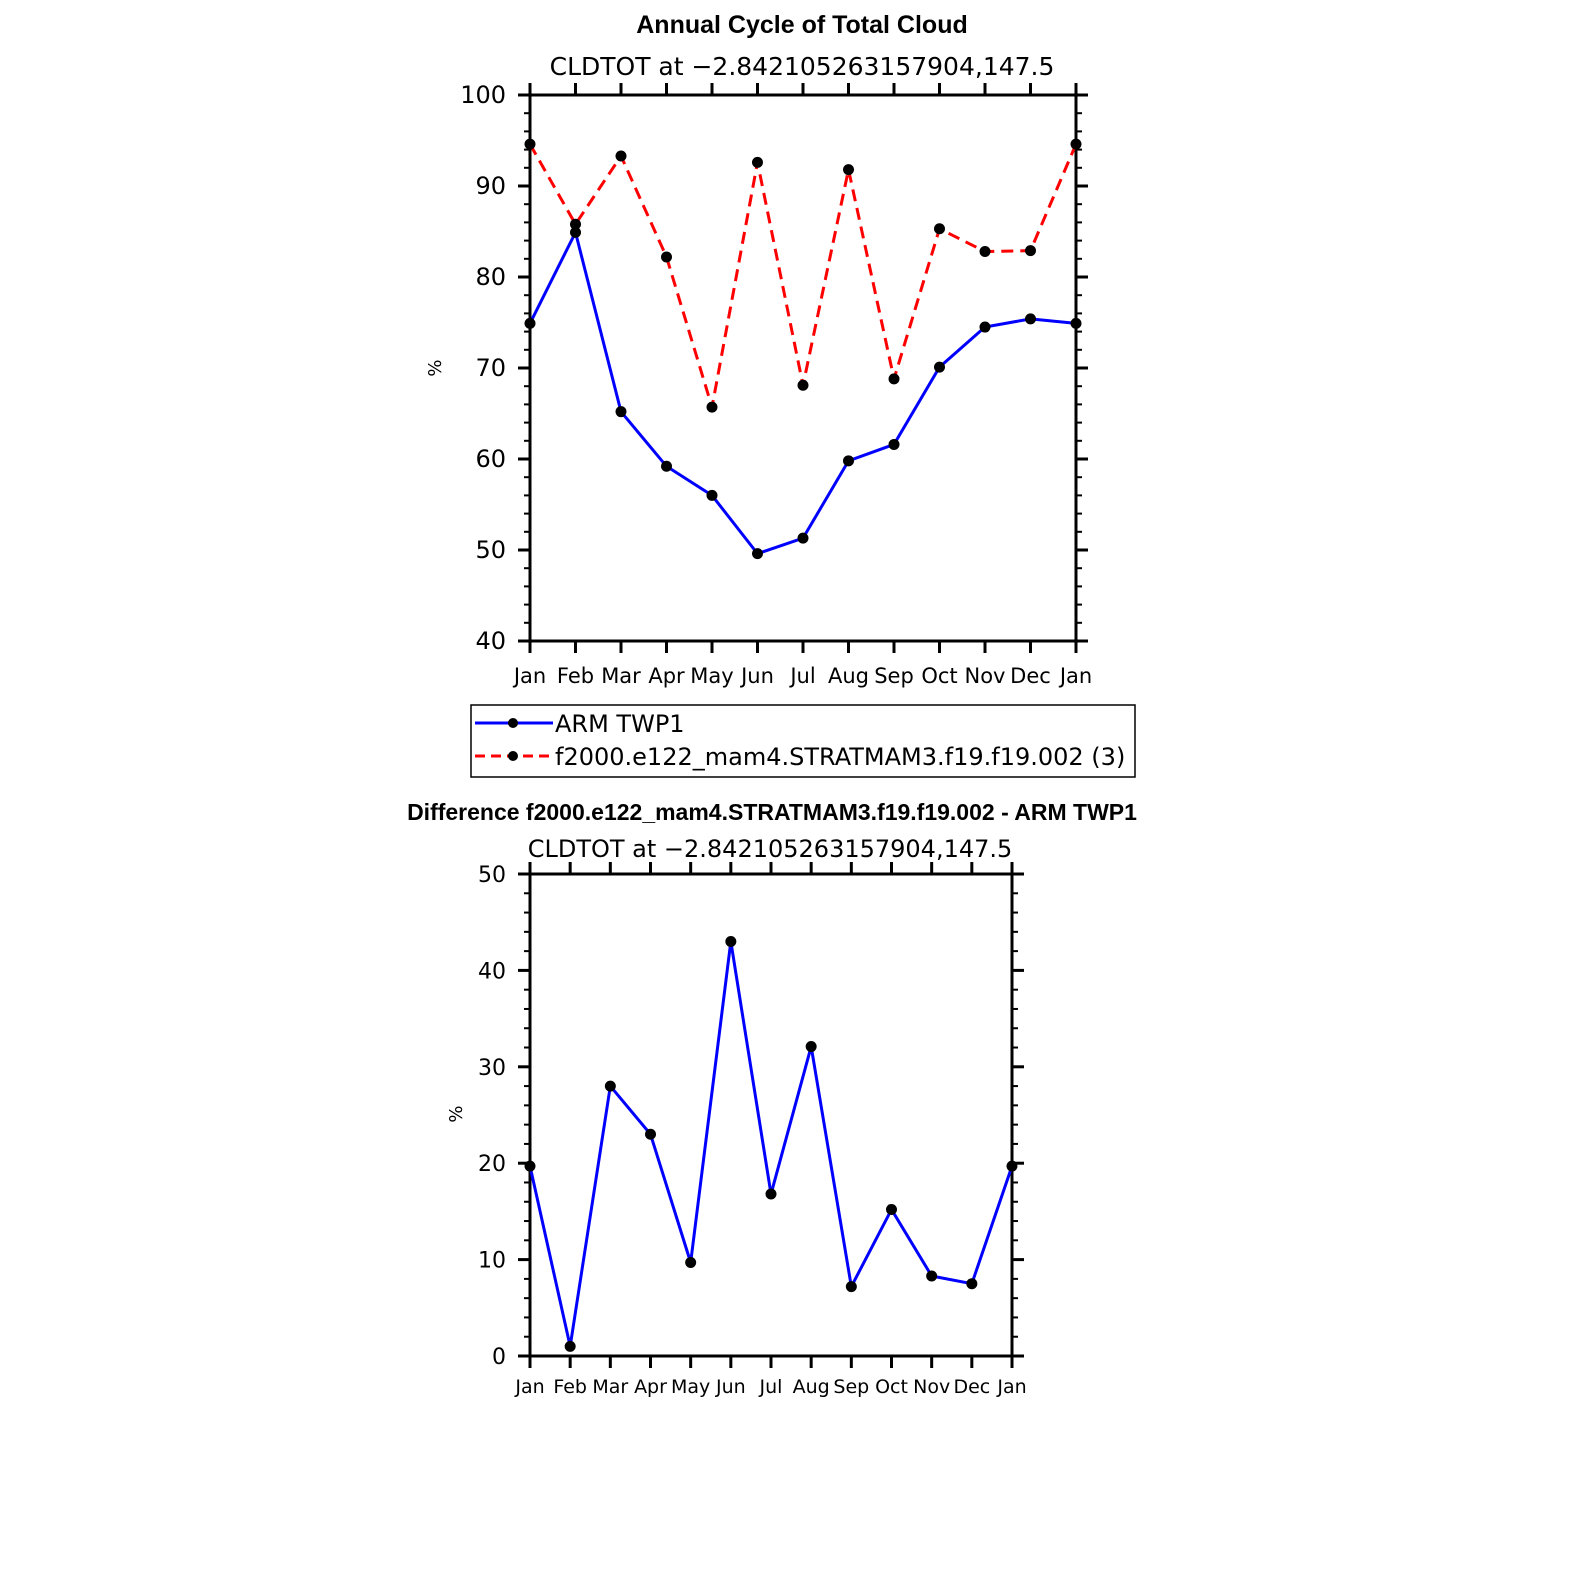 Image resolution: width=1574 pixels, height=1574 pixels. I want to click on chart2-ytick-label: 30, so click(492, 1068).